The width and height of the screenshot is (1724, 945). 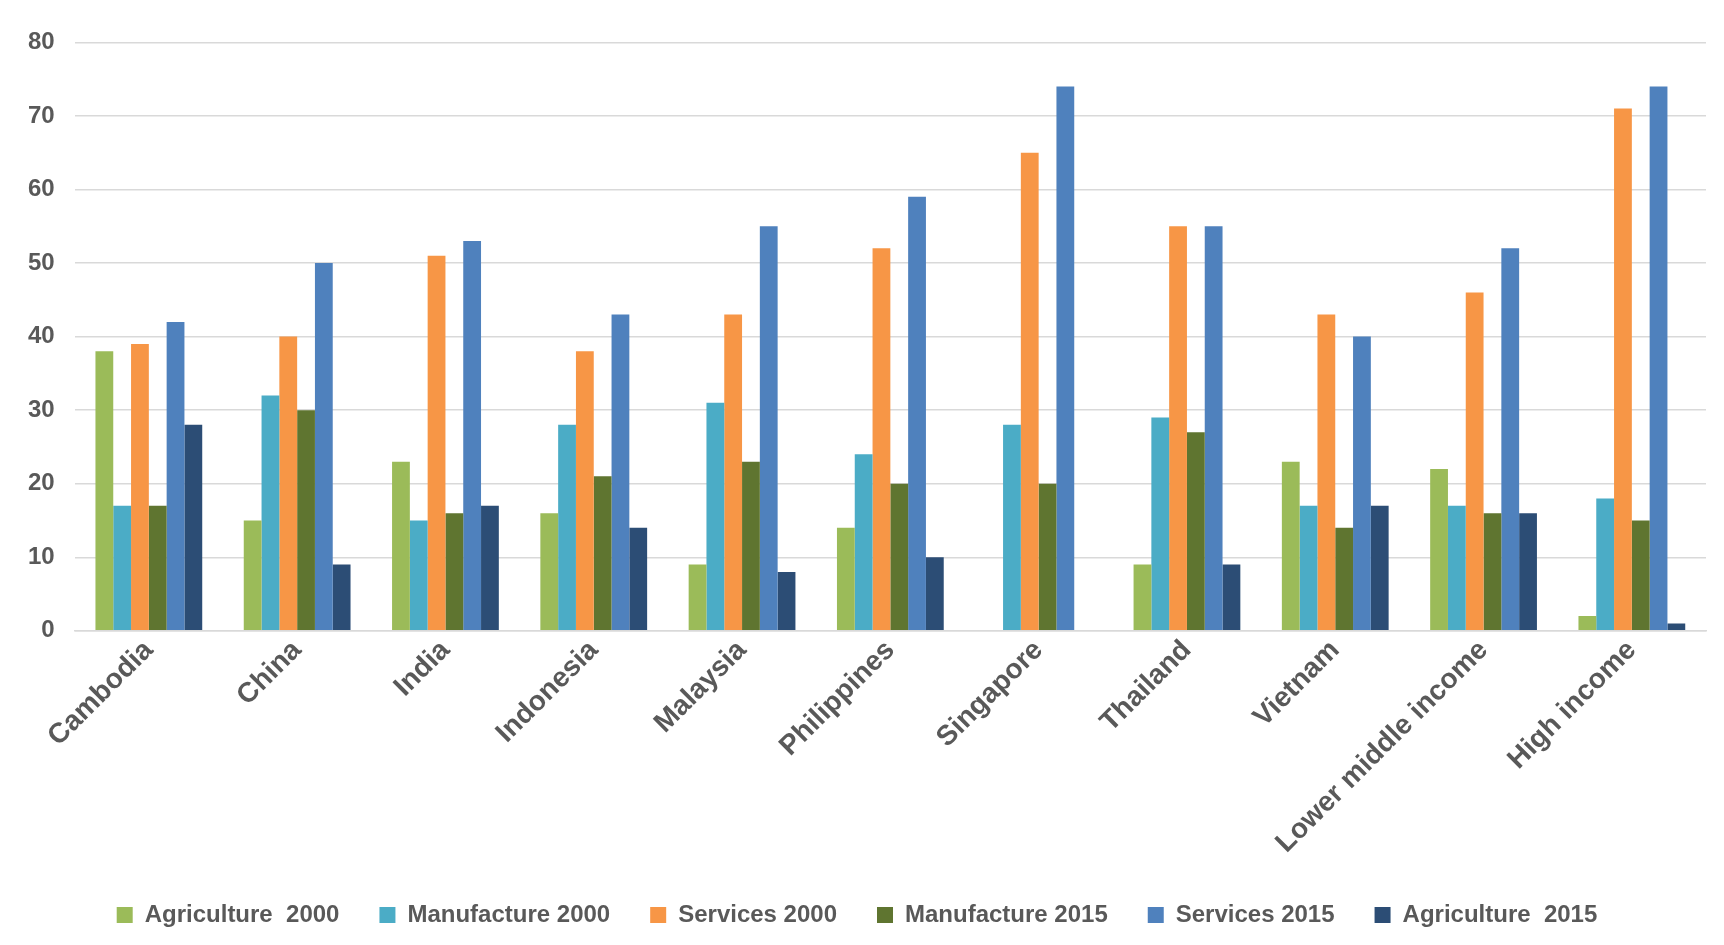 I want to click on y-tick-label: 10, so click(x=41, y=555).